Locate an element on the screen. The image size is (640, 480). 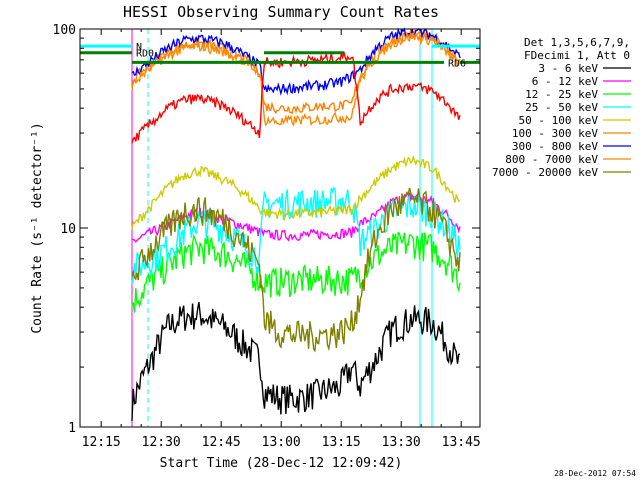
legend-header-line: FDecimi 1, Att 0 is located at coordinates (577, 55).